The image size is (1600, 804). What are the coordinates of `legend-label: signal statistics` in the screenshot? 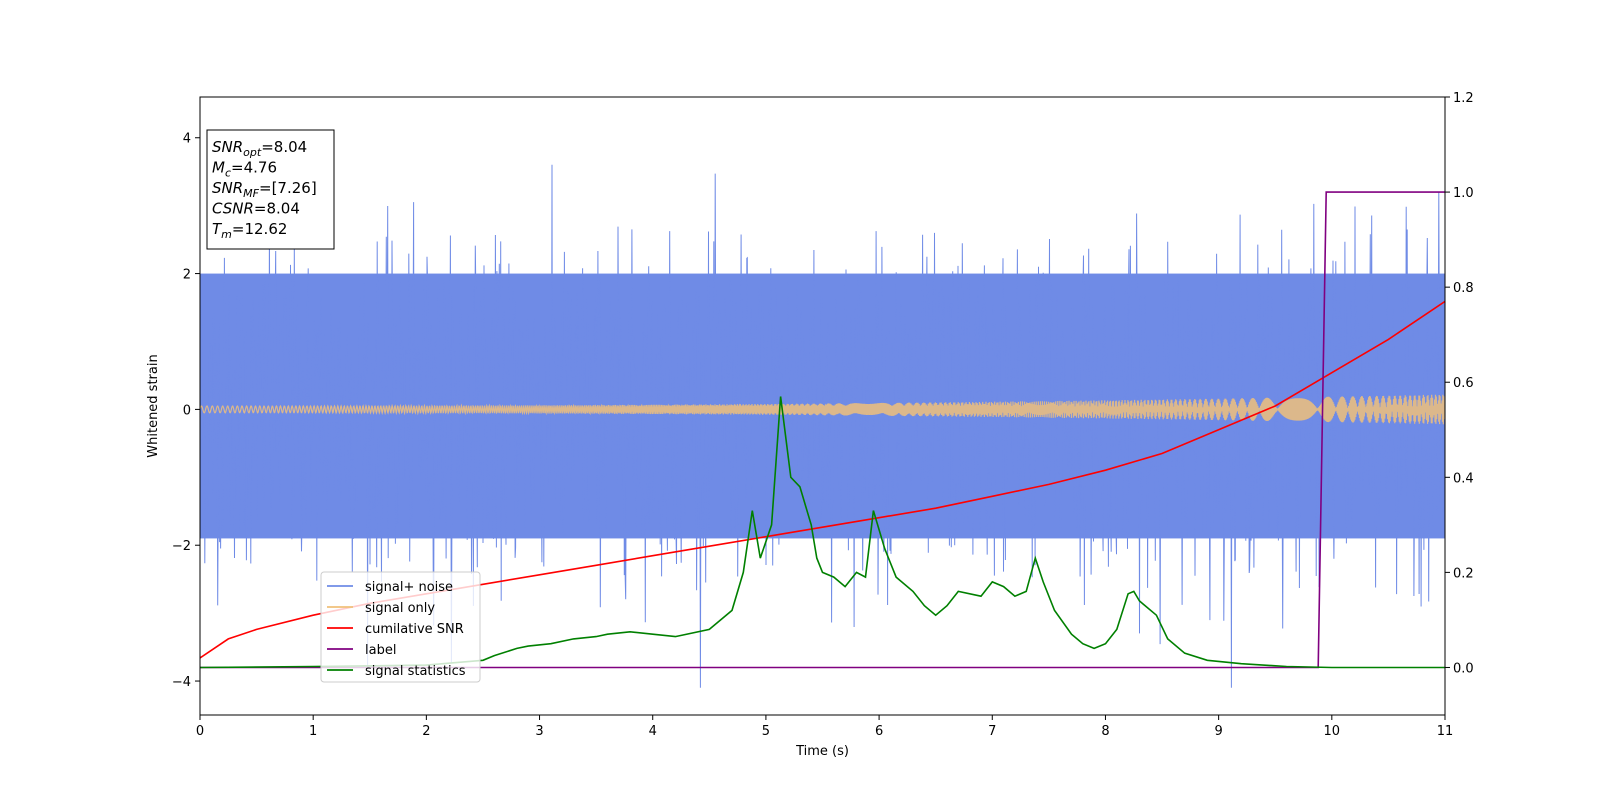 It's located at (415, 671).